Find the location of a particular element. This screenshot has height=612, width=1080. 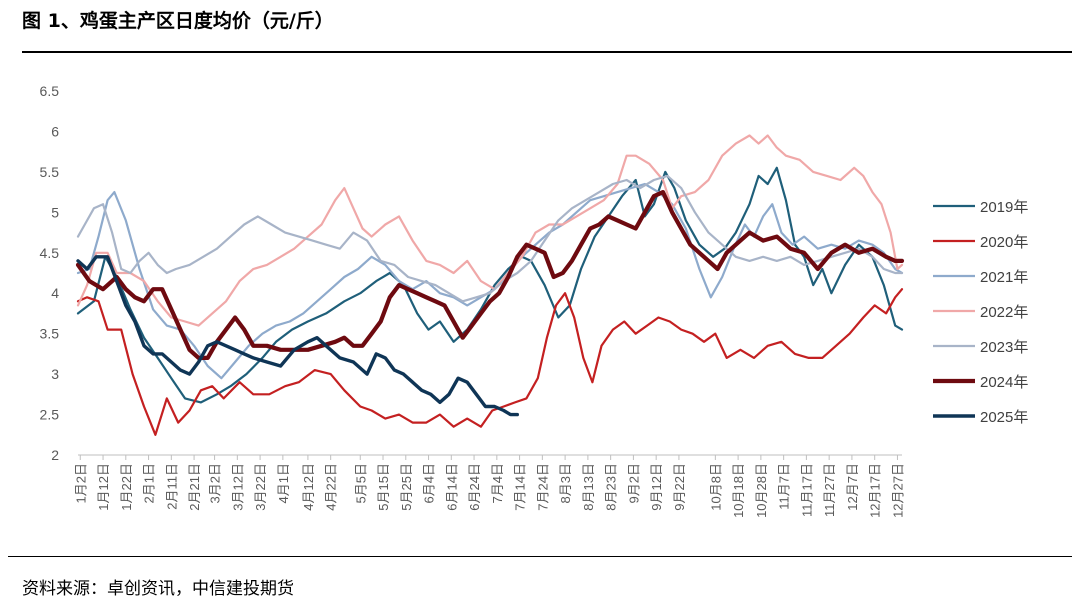

y-tick-label: 5.5 is located at coordinates (50, 172).